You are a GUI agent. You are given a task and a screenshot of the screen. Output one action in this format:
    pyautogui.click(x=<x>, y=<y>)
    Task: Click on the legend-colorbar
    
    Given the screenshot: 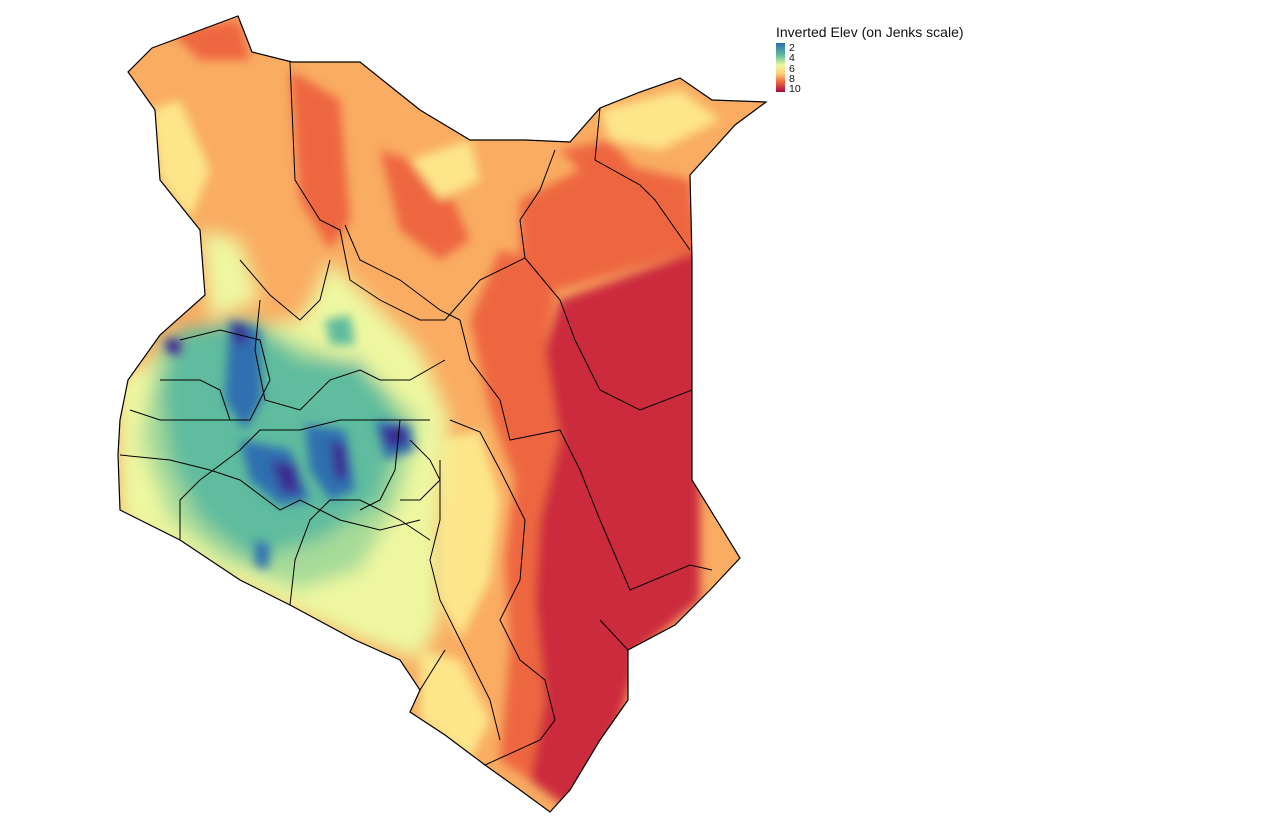 What is the action you would take?
    pyautogui.click(x=780, y=67)
    